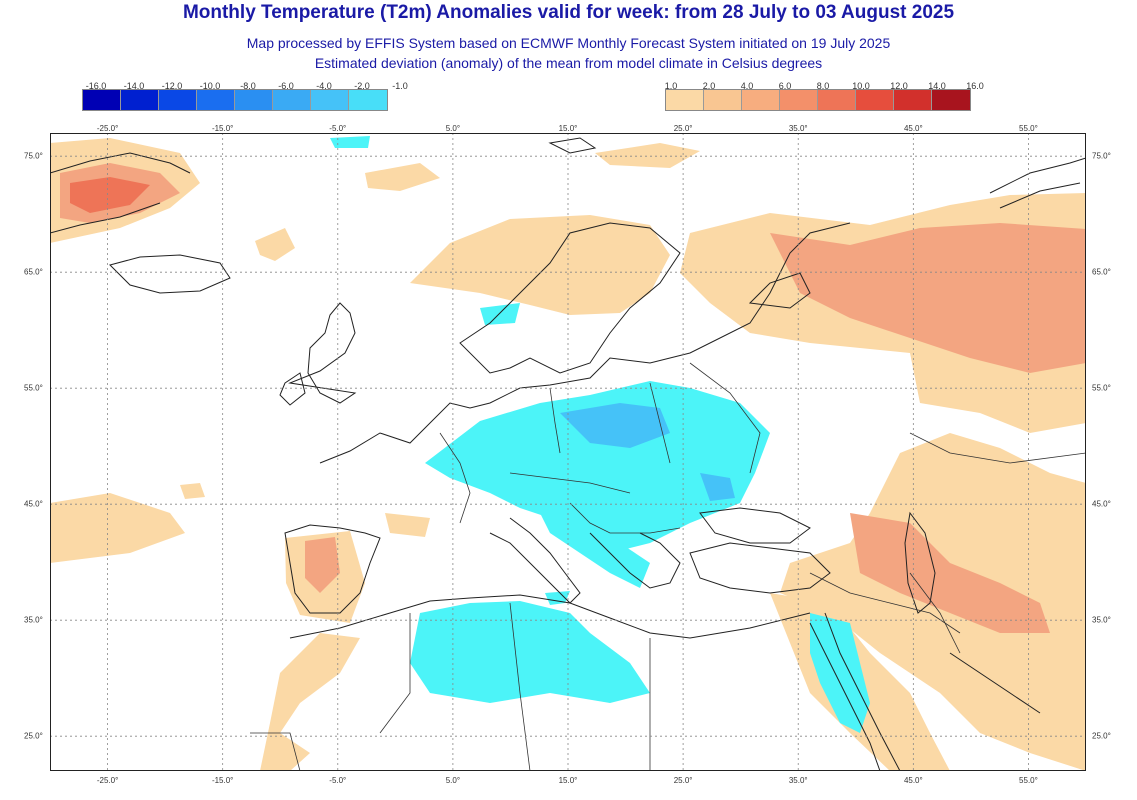 The image size is (1137, 800). Describe the element at coordinates (555, 420) in the screenshot. I see `border-germany-poland` at that location.